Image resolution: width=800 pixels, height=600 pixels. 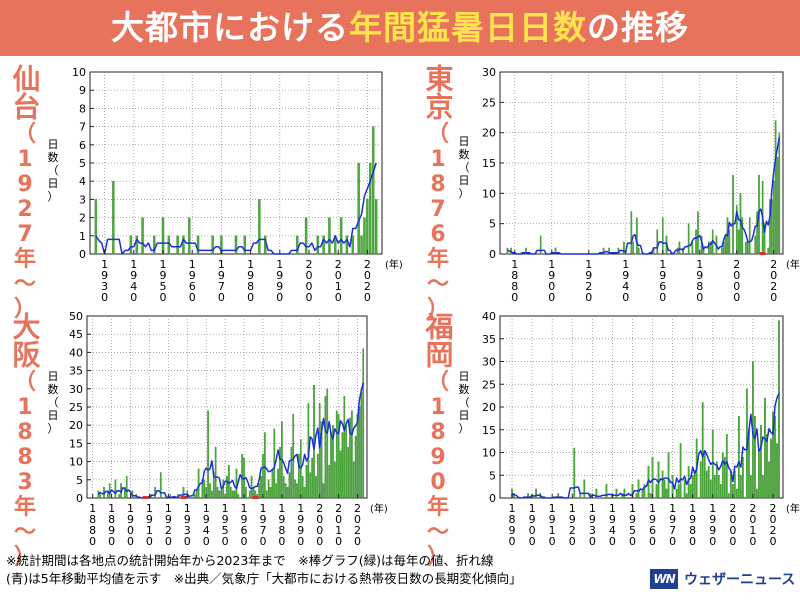 What do you see at coordinates (489, 316) in the screenshot?
I see `y-tick-label: 40` at bounding box center [489, 316].